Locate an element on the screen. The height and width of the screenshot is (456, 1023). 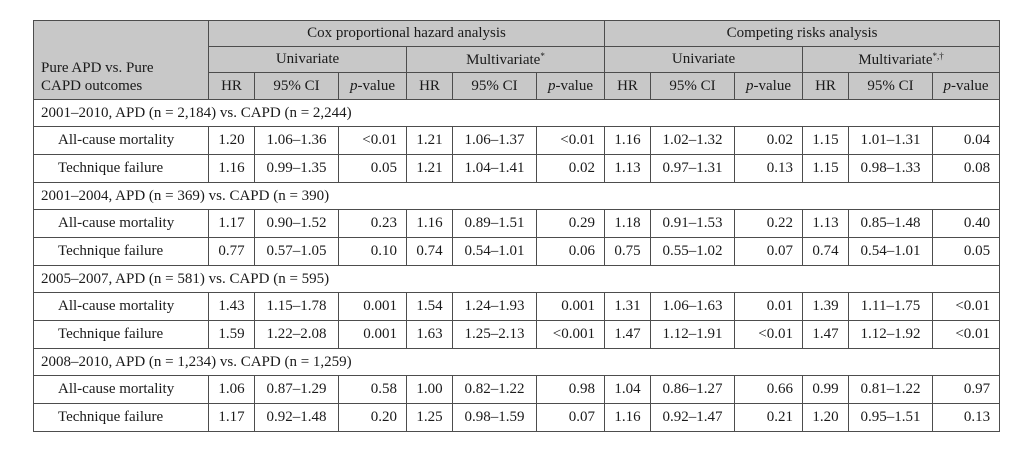
p-value-cell: 0.06 is located at coordinates (570, 251).